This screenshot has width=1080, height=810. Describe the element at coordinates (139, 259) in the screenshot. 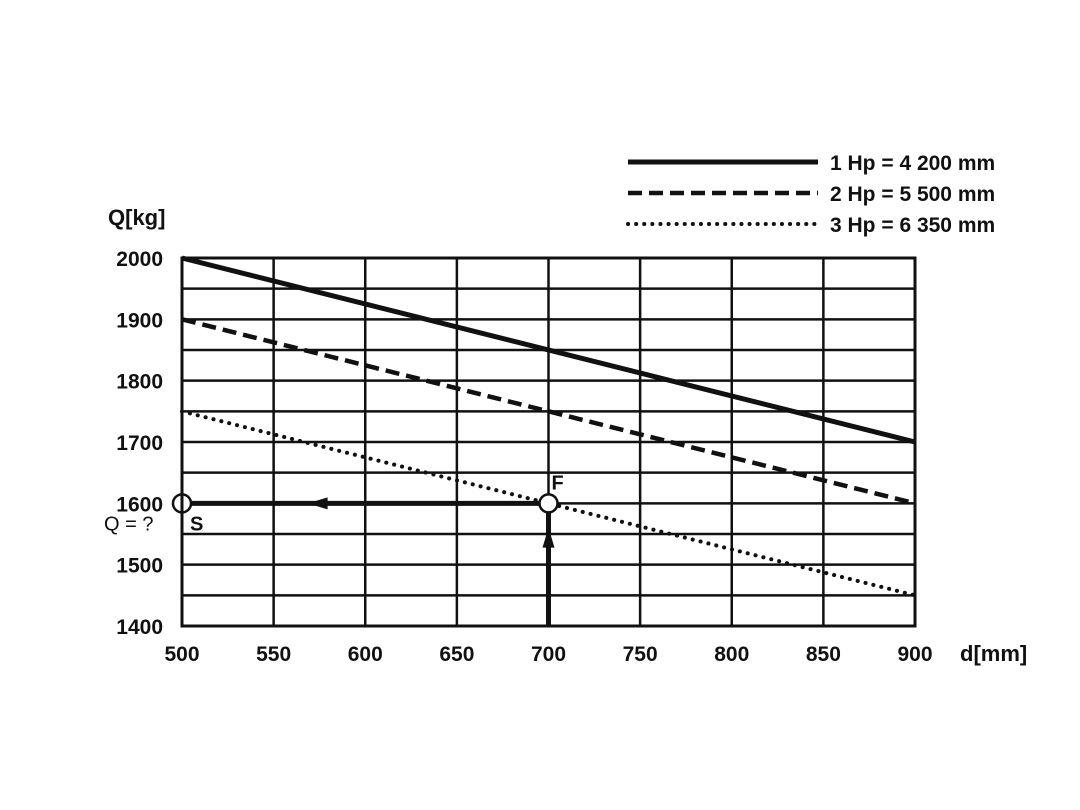

I see `y-tick-label: 2000` at that location.